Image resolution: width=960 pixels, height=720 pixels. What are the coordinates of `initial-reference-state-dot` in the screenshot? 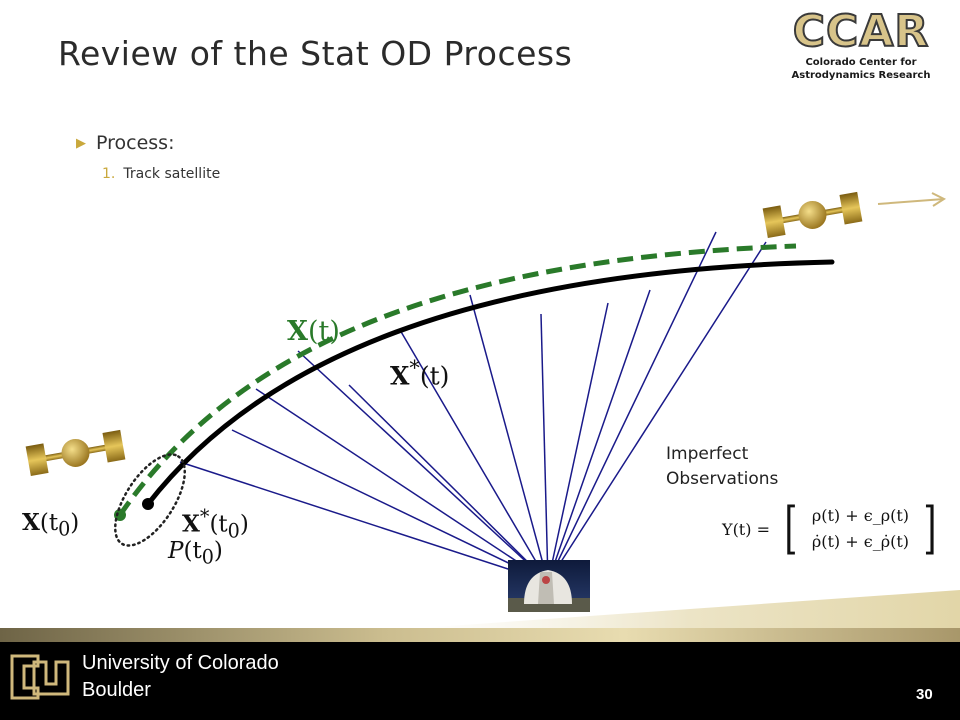 It's located at (148, 504).